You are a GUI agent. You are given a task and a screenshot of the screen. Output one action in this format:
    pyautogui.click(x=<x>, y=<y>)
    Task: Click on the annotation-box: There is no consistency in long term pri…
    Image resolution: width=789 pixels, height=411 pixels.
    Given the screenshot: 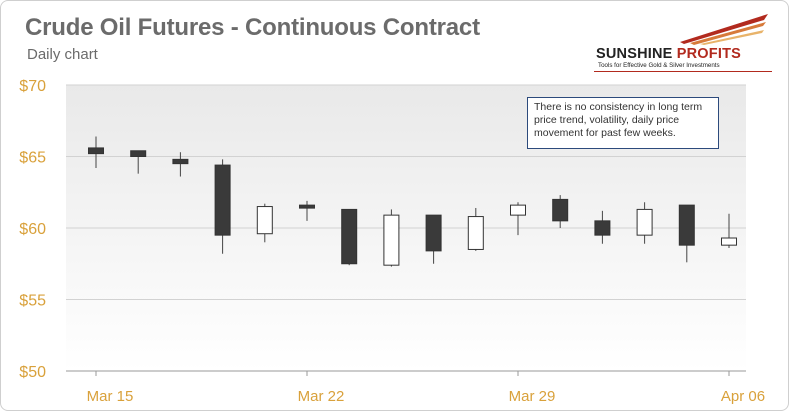 What is the action you would take?
    pyautogui.click(x=623, y=123)
    